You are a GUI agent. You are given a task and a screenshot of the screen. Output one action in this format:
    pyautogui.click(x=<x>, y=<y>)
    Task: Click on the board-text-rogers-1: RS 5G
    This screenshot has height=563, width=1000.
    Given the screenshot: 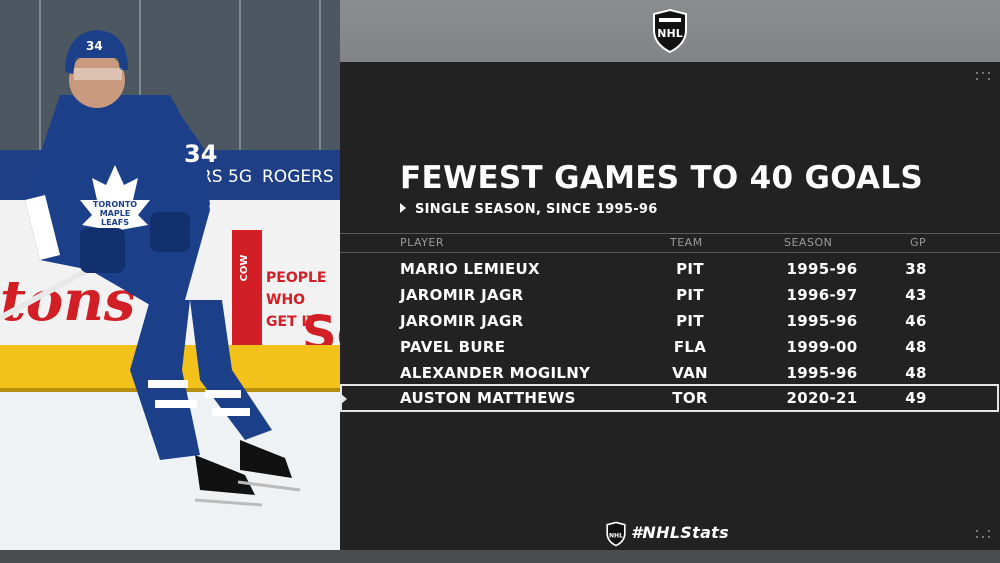 What is the action you would take?
    pyautogui.click(x=226, y=177)
    